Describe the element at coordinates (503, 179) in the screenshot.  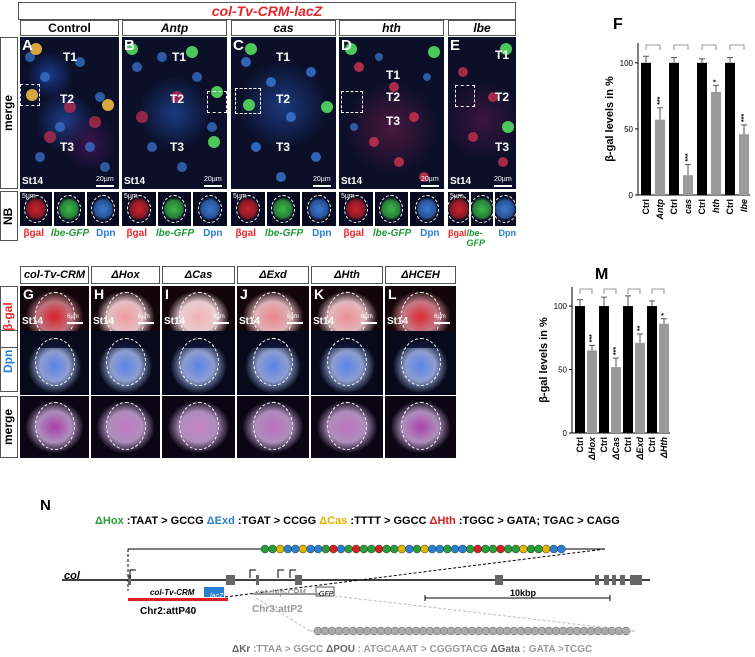
I see `scale-label-e: 20µm` at that location.